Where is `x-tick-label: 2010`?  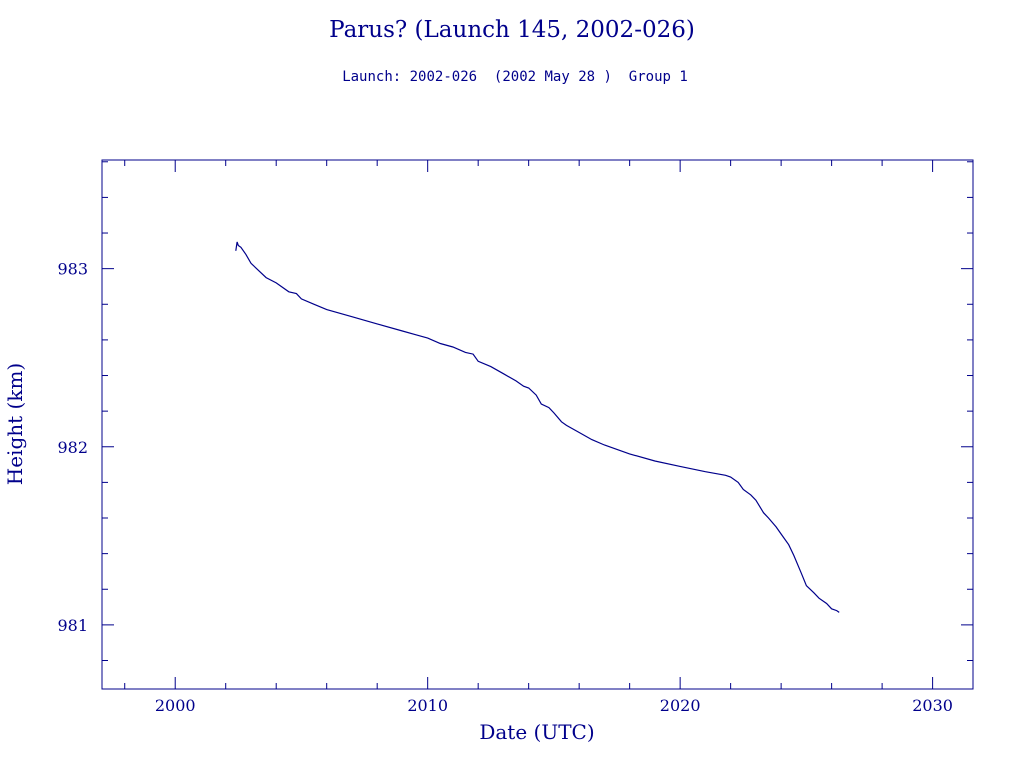 x-tick-label: 2010 is located at coordinates (427, 705).